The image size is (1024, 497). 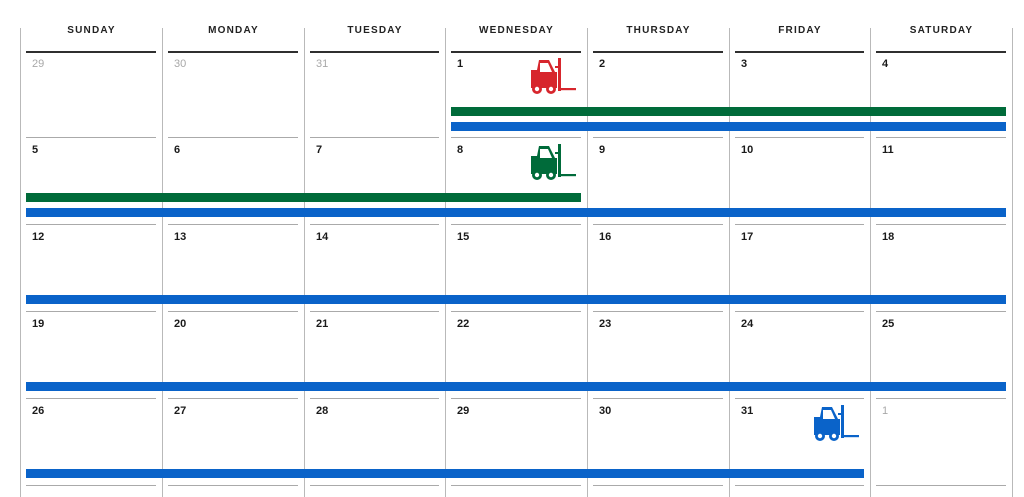 I want to click on day-number: 21, so click(x=322, y=324).